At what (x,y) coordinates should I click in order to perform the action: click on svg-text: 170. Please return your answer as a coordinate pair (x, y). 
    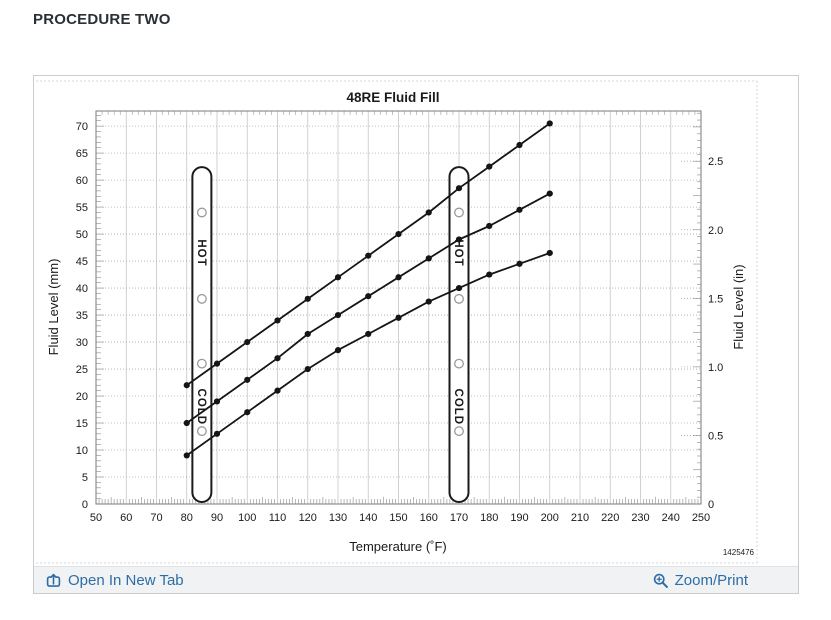
    Looking at the image, I should click on (459, 518).